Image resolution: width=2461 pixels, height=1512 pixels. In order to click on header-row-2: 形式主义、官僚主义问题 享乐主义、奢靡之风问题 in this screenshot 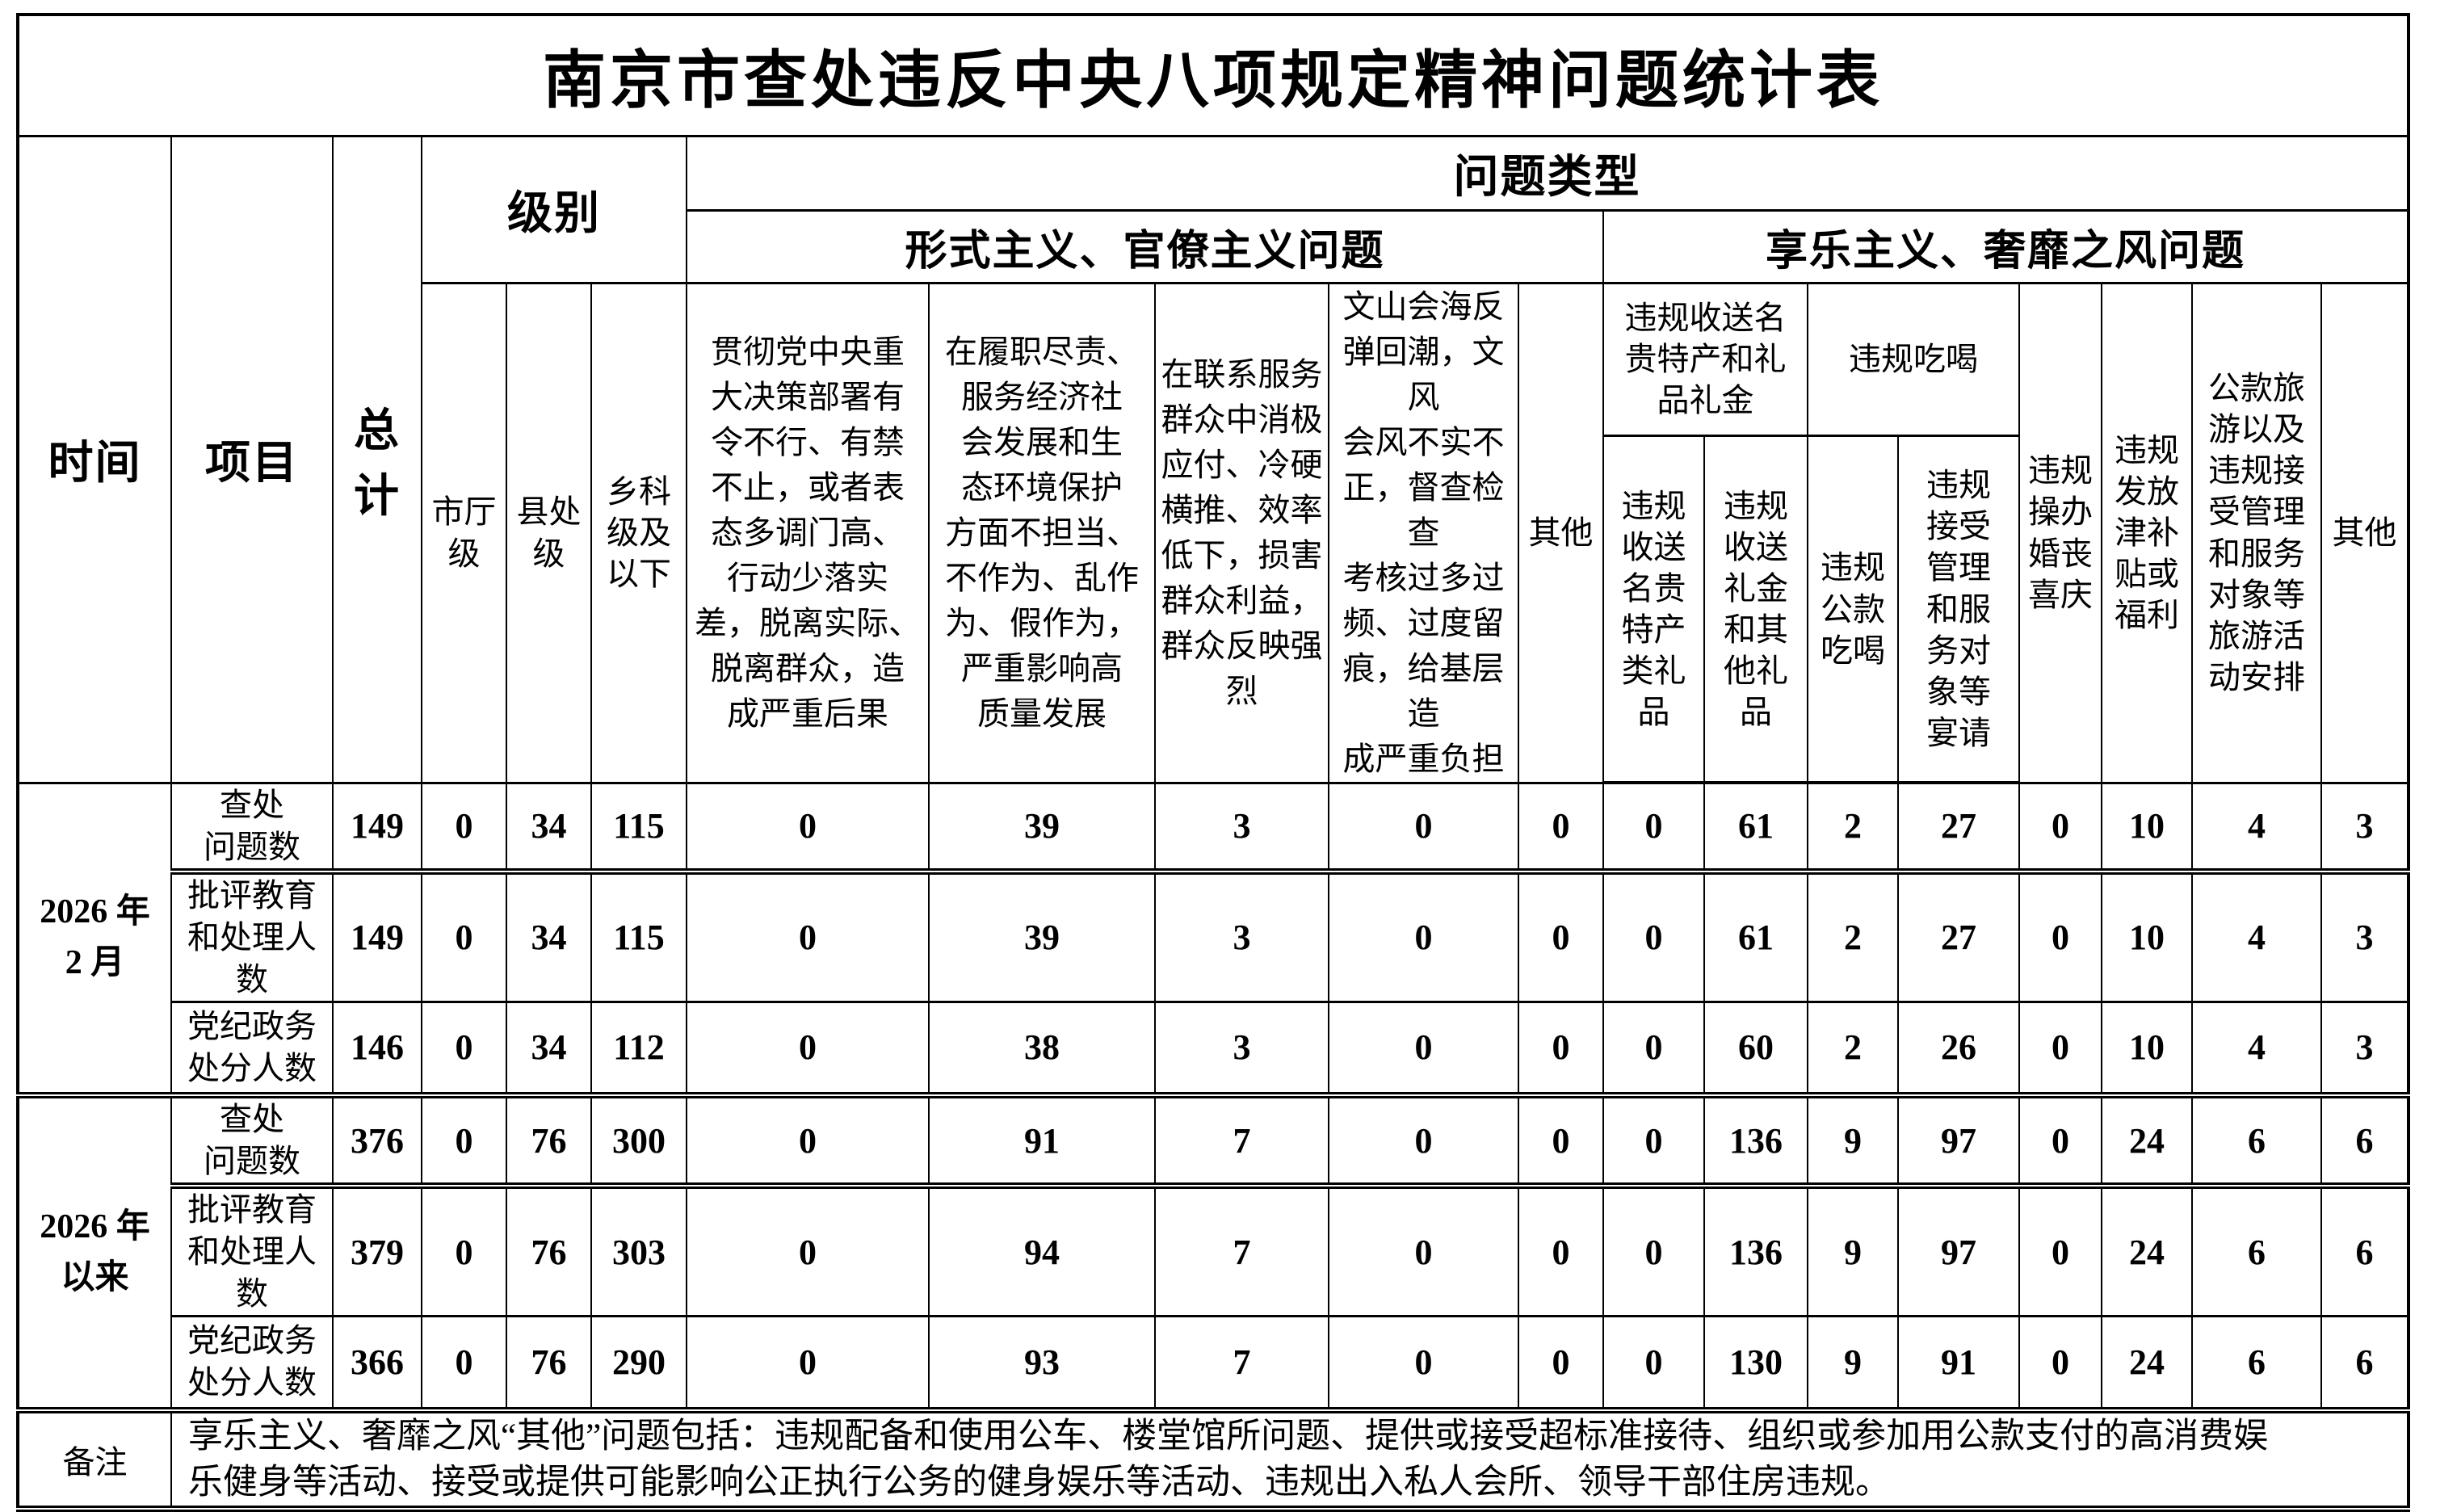, I will do `click(1214, 246)`.